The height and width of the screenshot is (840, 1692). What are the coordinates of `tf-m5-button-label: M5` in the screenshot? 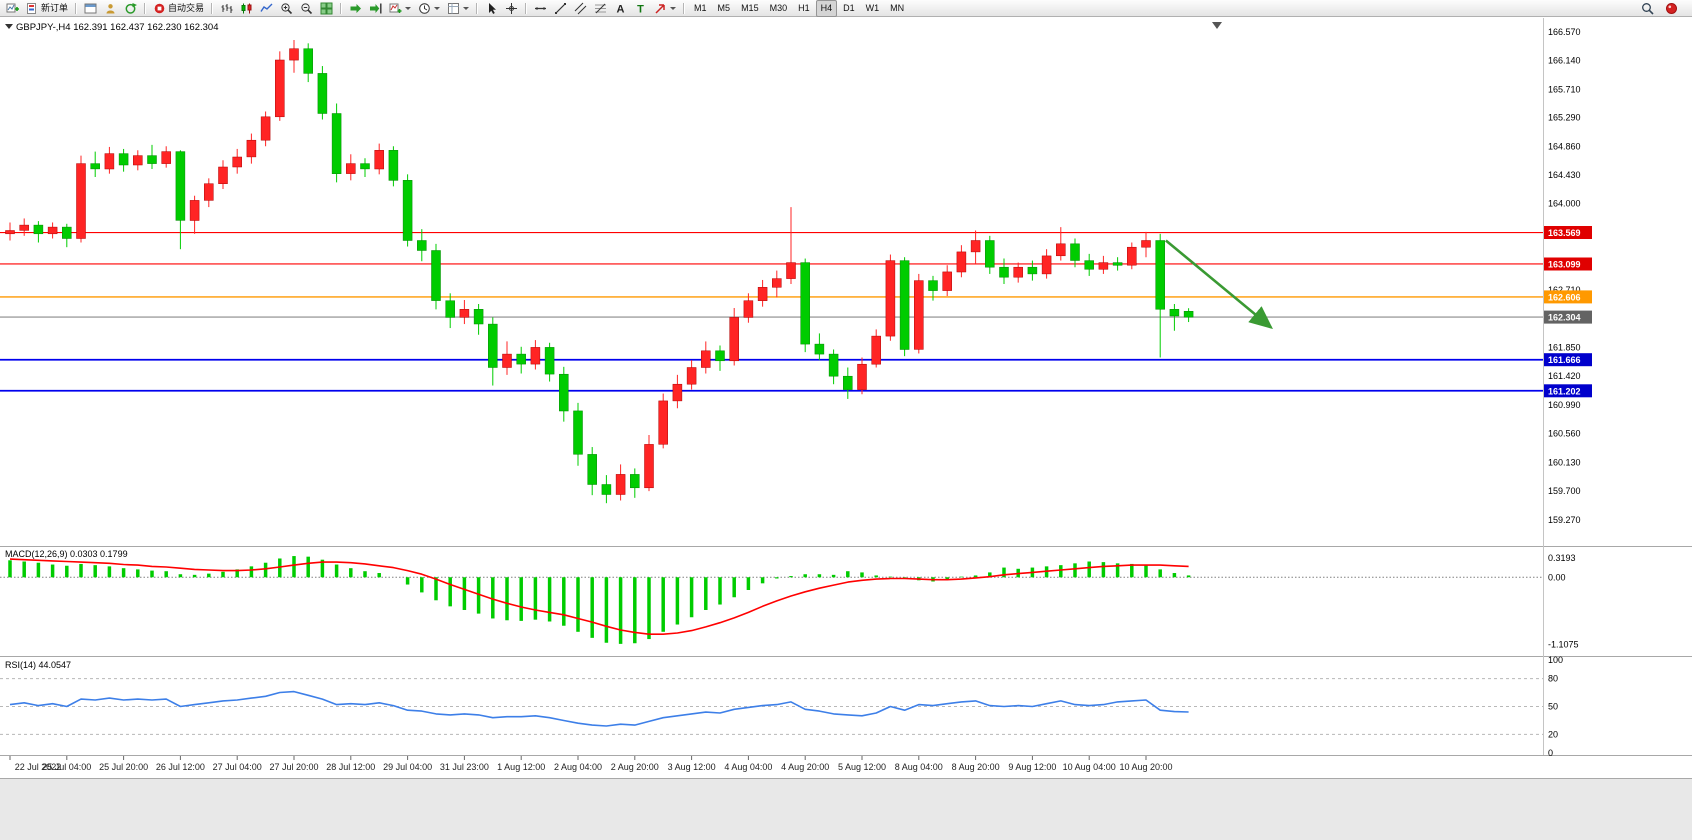 It's located at (724, 7).